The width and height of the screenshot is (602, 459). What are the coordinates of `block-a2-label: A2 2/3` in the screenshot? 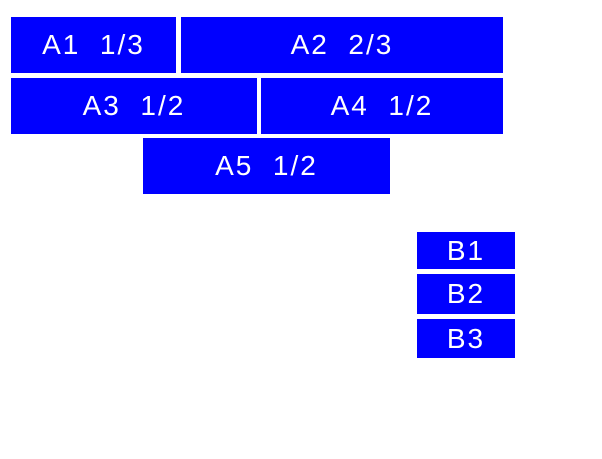 It's located at (342, 44).